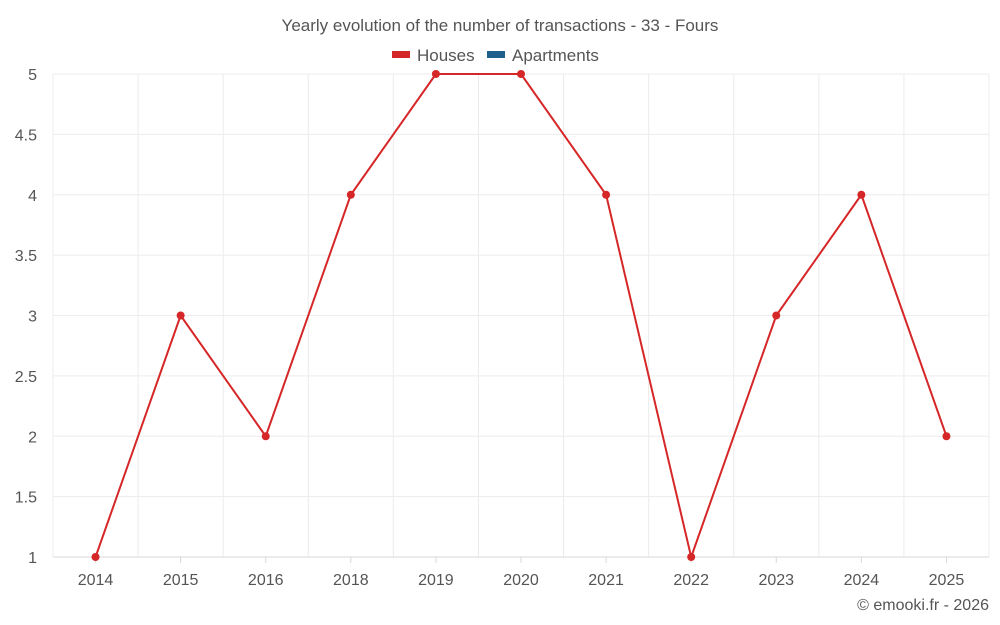 The width and height of the screenshot is (1000, 625). I want to click on y-tick-label: 5, so click(32, 75).